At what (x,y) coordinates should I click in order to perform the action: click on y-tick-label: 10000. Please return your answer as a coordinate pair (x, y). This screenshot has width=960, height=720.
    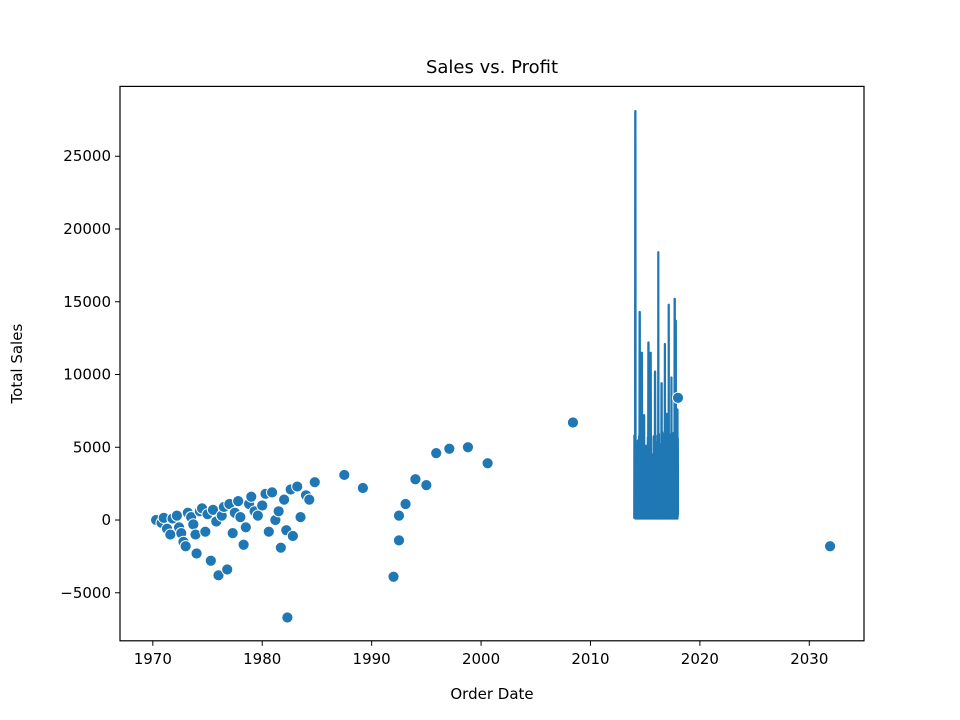
    Looking at the image, I should click on (87, 375).